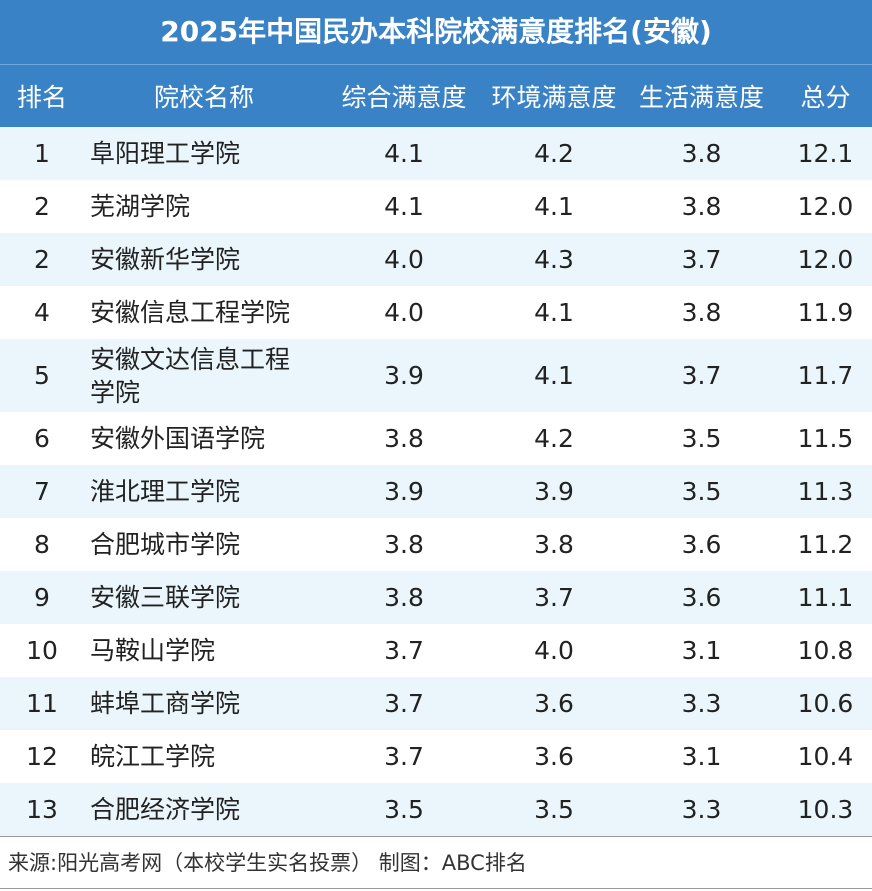 Image resolution: width=872 pixels, height=891 pixels. What do you see at coordinates (436, 32) in the screenshot?
I see `table-title: 2025年中国民办本科院校满意度排名(安徽)` at bounding box center [436, 32].